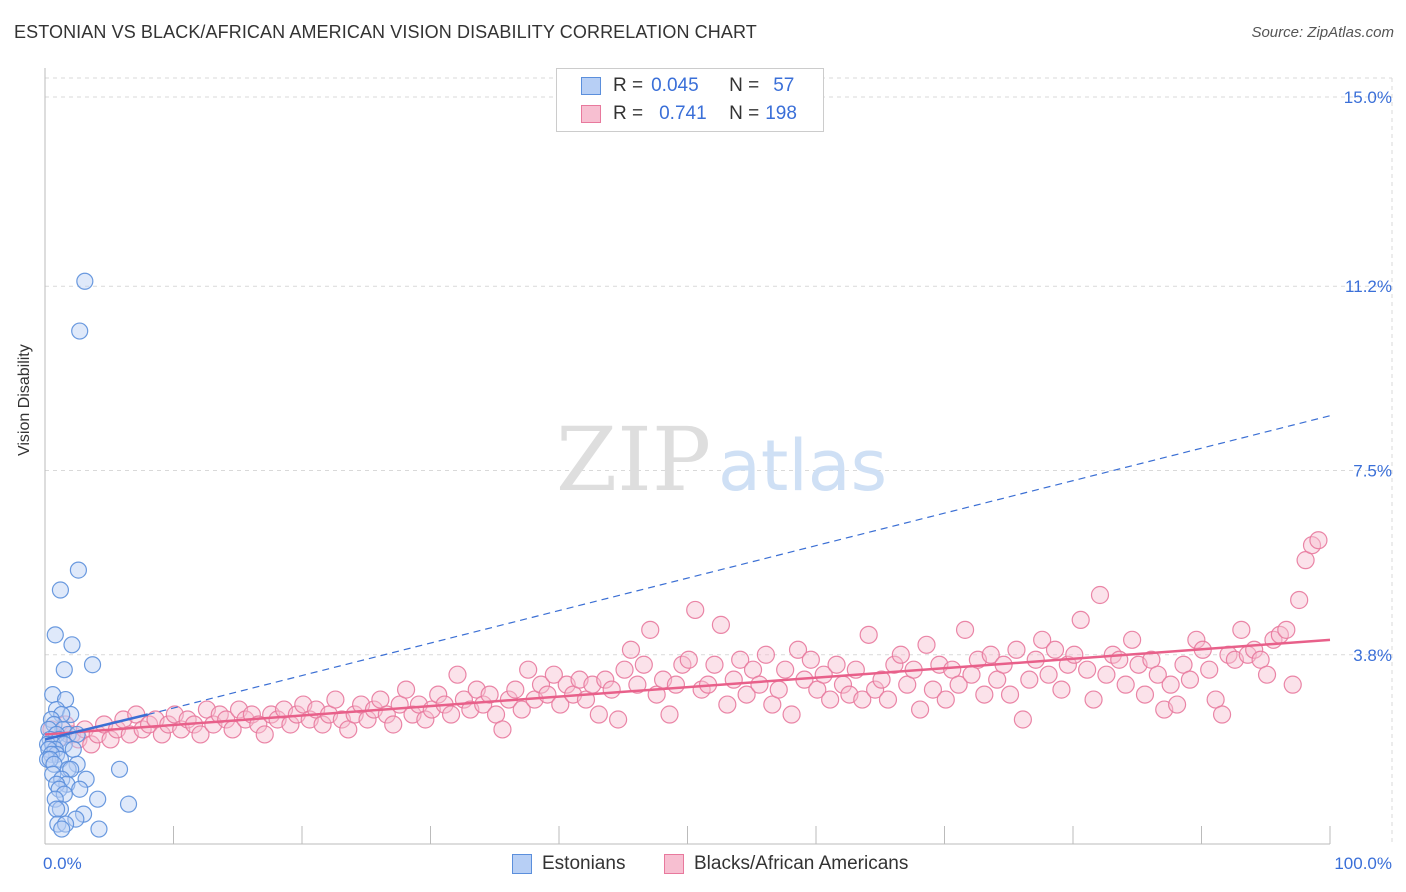 This screenshot has height=892, width=1406. I want to click on y-tick-label: 11.2%, so click(1368, 286).